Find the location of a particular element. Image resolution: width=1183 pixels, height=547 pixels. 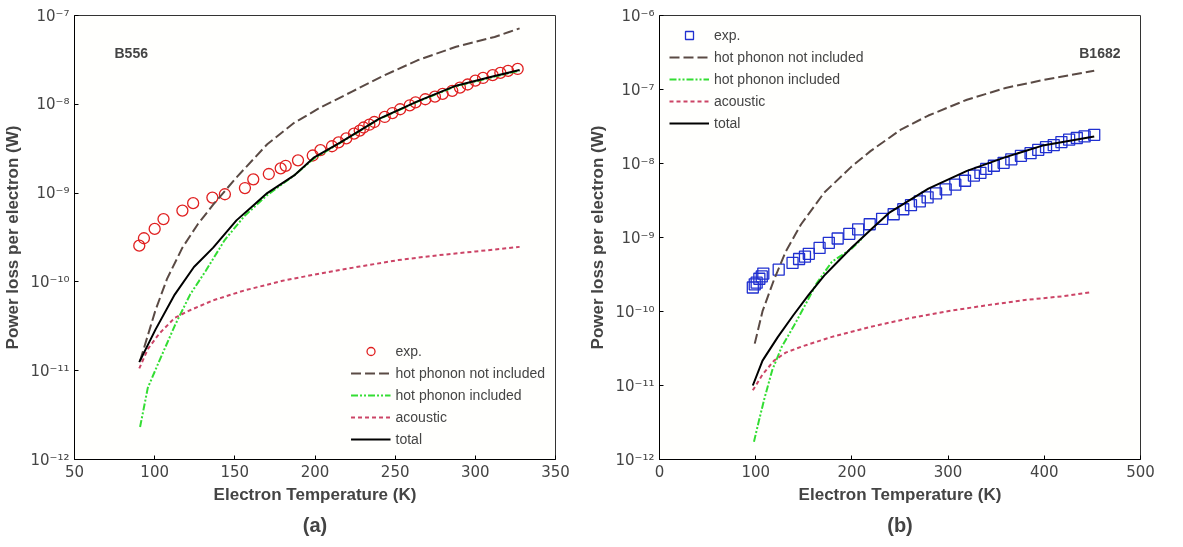

legend-label: exp. is located at coordinates (727, 35).